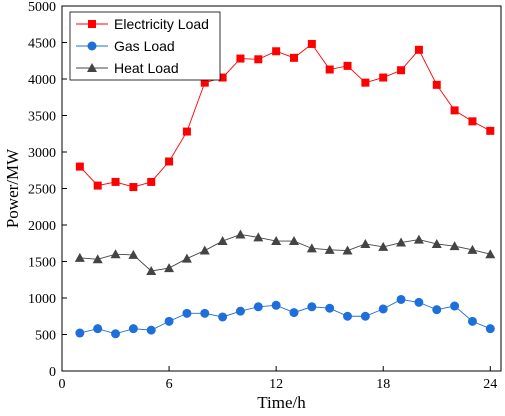 The image size is (505, 416). Describe the element at coordinates (52, 372) in the screenshot. I see `y-tick-label: 0` at that location.